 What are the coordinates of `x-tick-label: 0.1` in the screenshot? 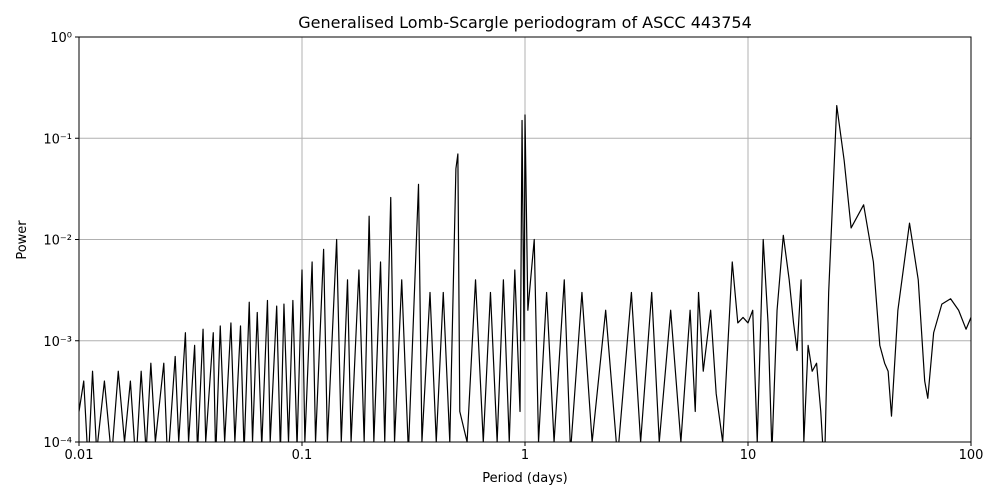 It's located at (302, 455).